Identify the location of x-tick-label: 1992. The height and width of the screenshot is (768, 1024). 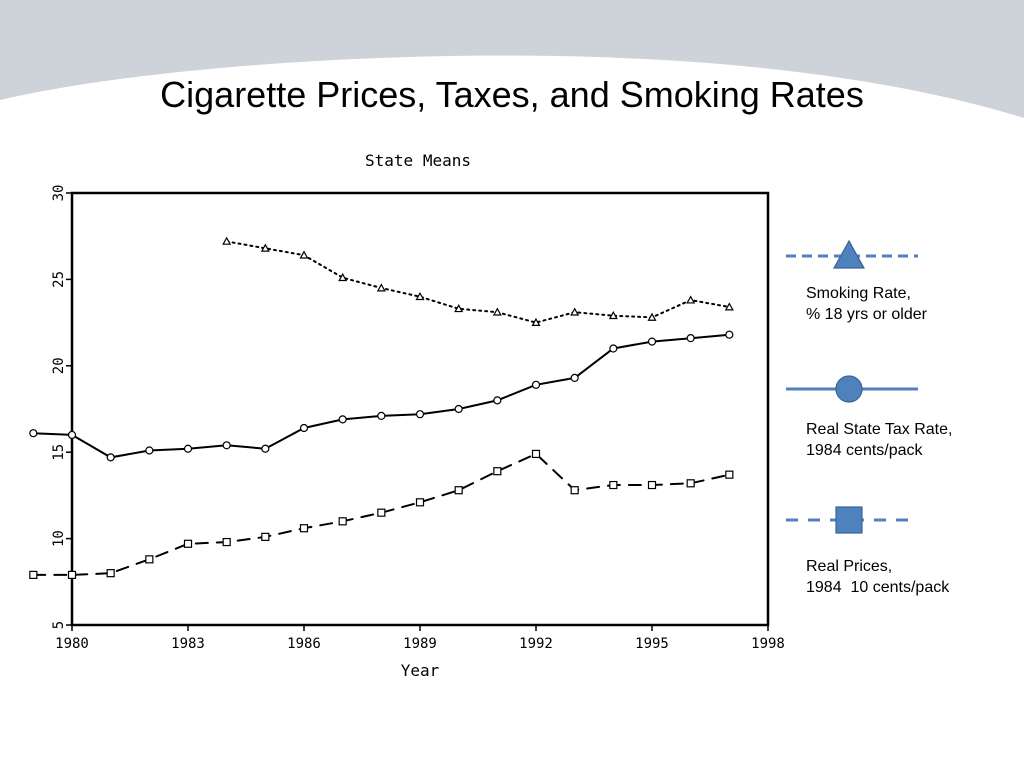
(536, 644).